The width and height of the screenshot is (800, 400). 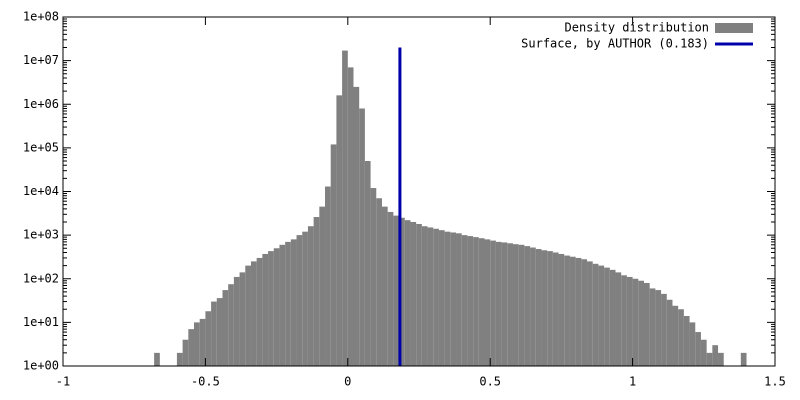 What do you see at coordinates (734, 28) in the screenshot?
I see `legend-swatch` at bounding box center [734, 28].